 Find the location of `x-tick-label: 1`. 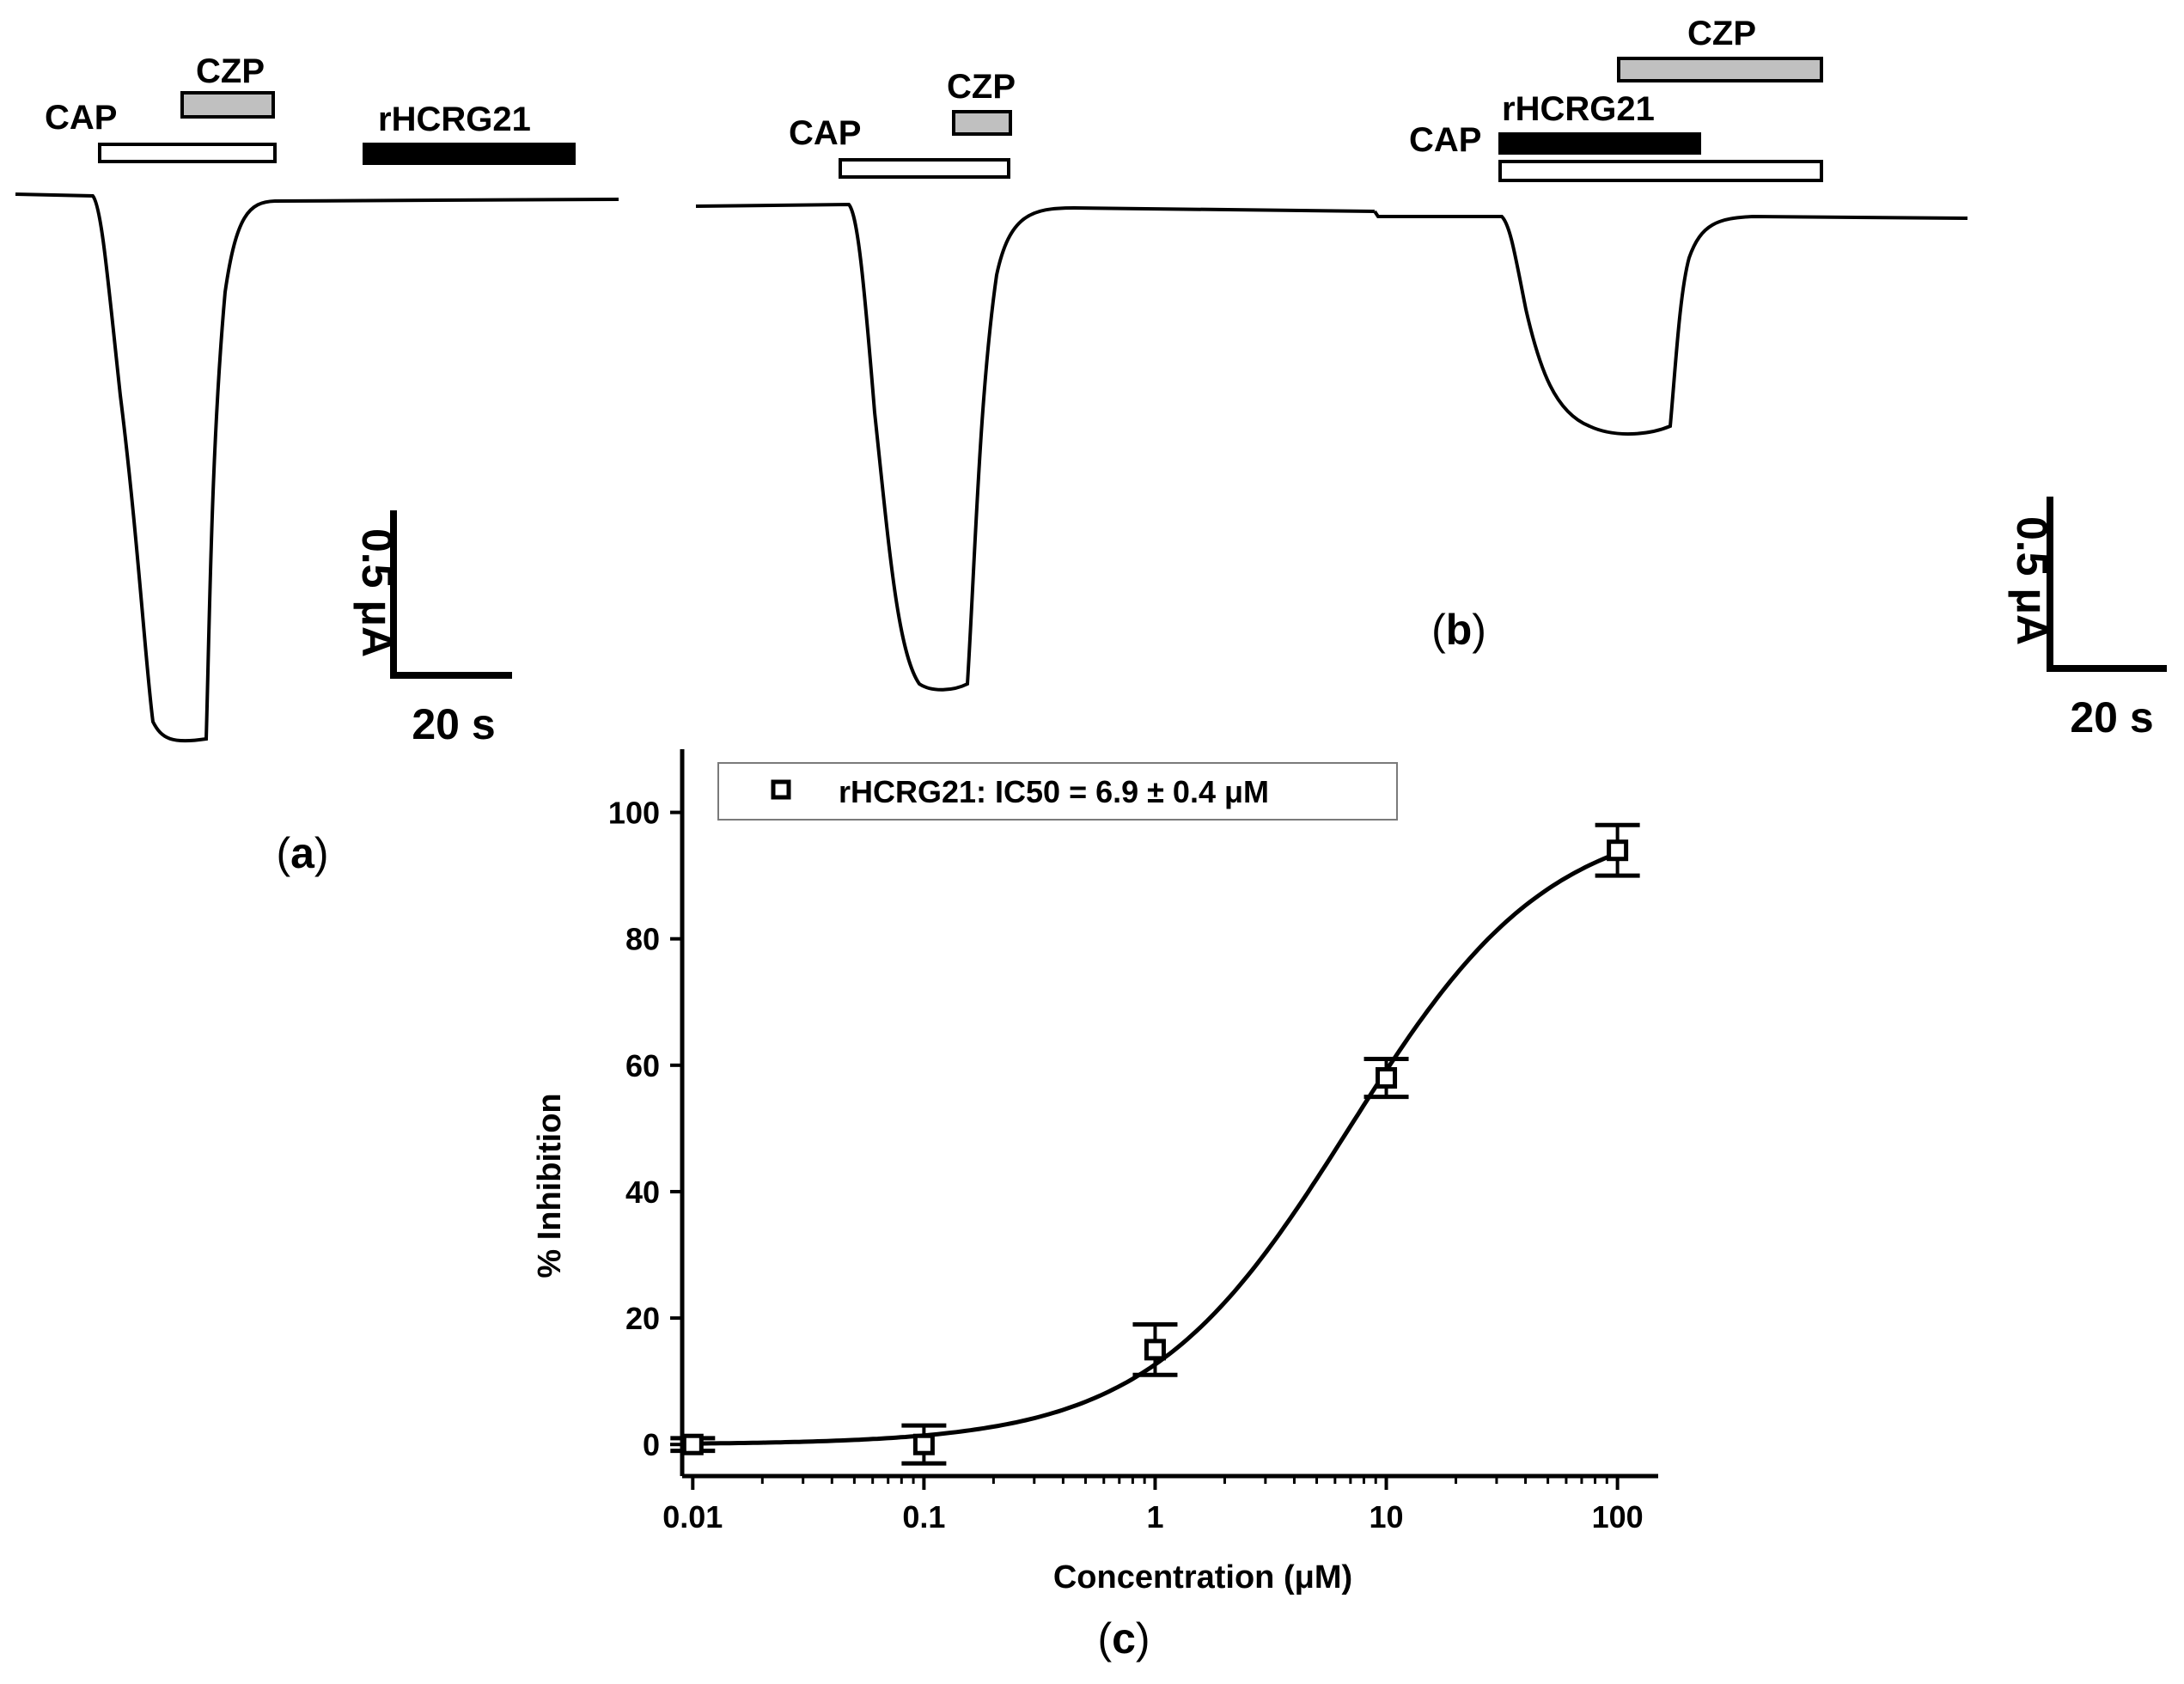

x-tick-label: 1 is located at coordinates (1154, 1517).